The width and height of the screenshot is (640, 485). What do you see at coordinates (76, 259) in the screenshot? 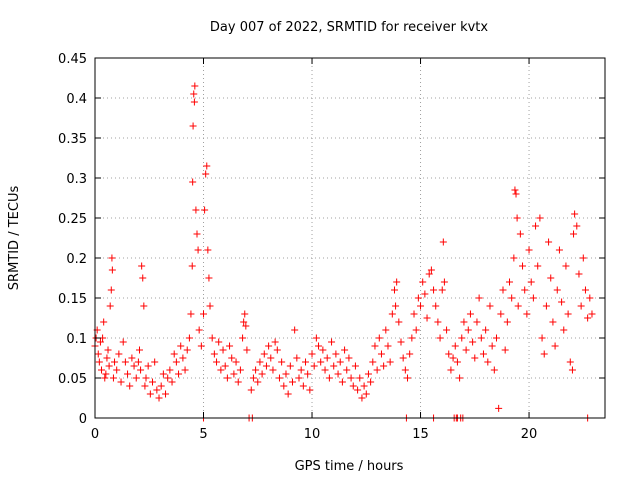
I see `y-tick-label: 0.2` at bounding box center [76, 259].